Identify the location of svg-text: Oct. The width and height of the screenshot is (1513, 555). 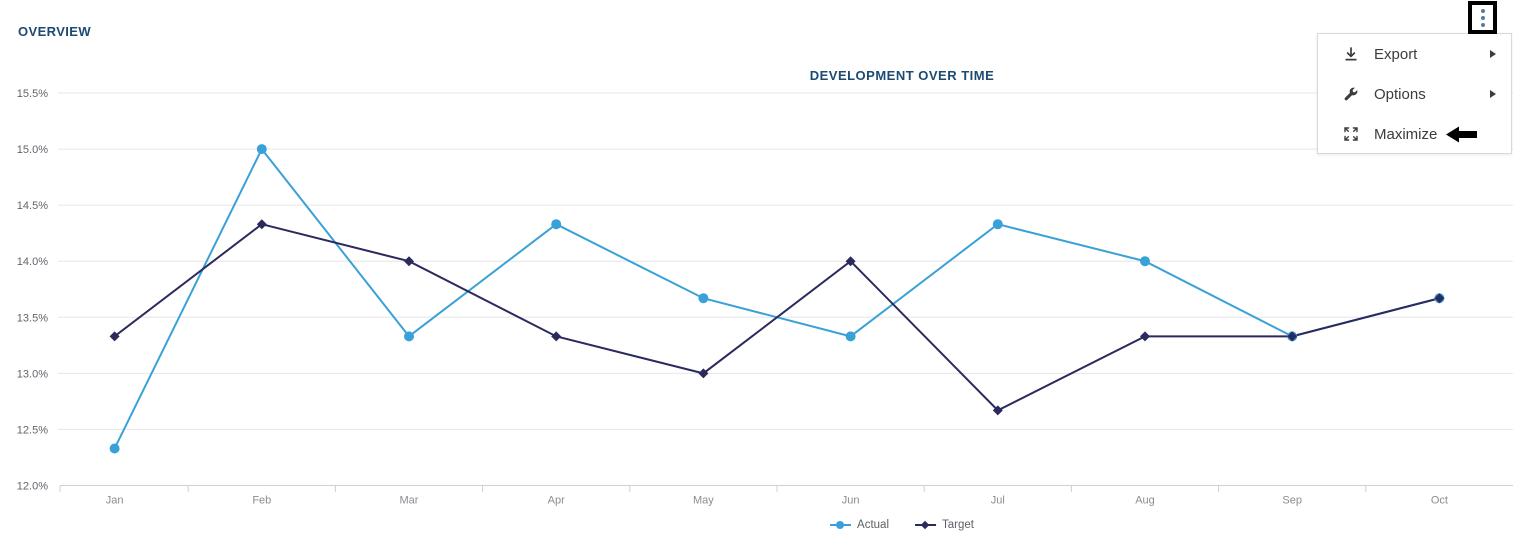
(1439, 501).